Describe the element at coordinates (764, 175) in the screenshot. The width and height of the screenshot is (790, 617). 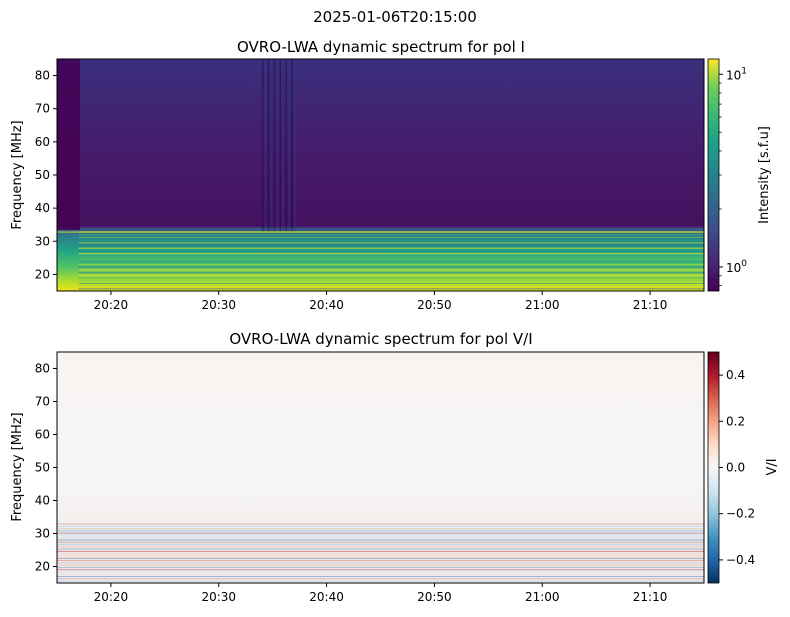
I see `colorbar-label-pol-i: Intensity [s.f.u]` at that location.